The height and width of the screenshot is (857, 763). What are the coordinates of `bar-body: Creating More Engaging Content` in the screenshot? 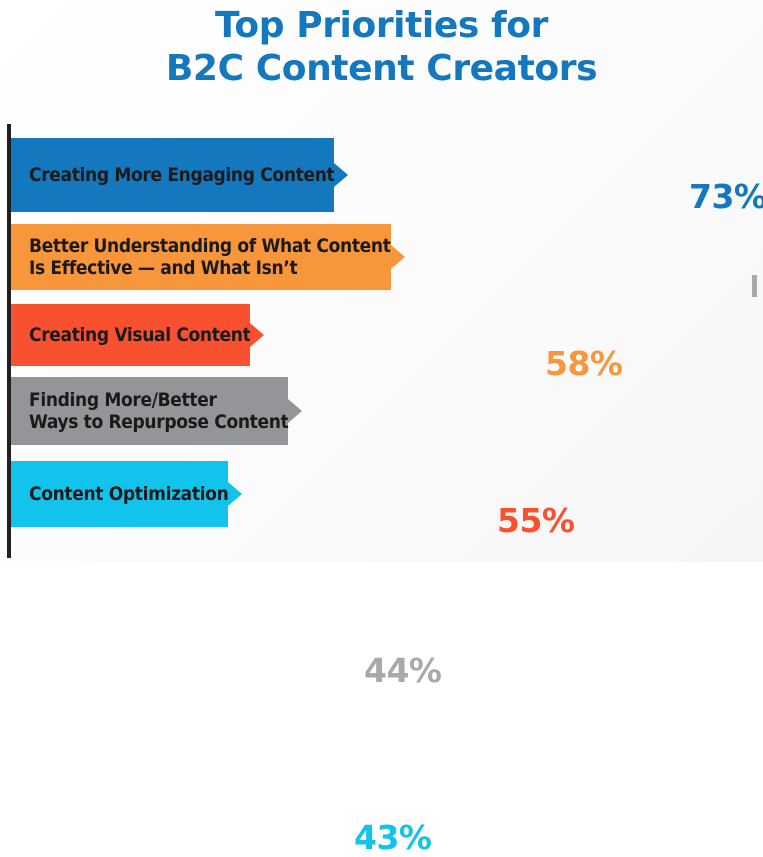 It's located at (173, 175).